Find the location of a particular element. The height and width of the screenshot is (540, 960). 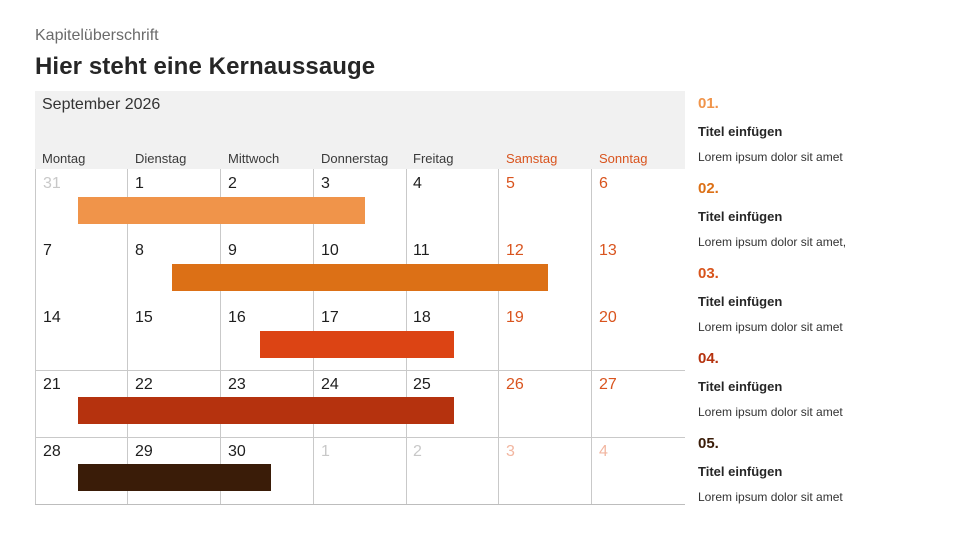

day-cell: 11 is located at coordinates (421, 250).